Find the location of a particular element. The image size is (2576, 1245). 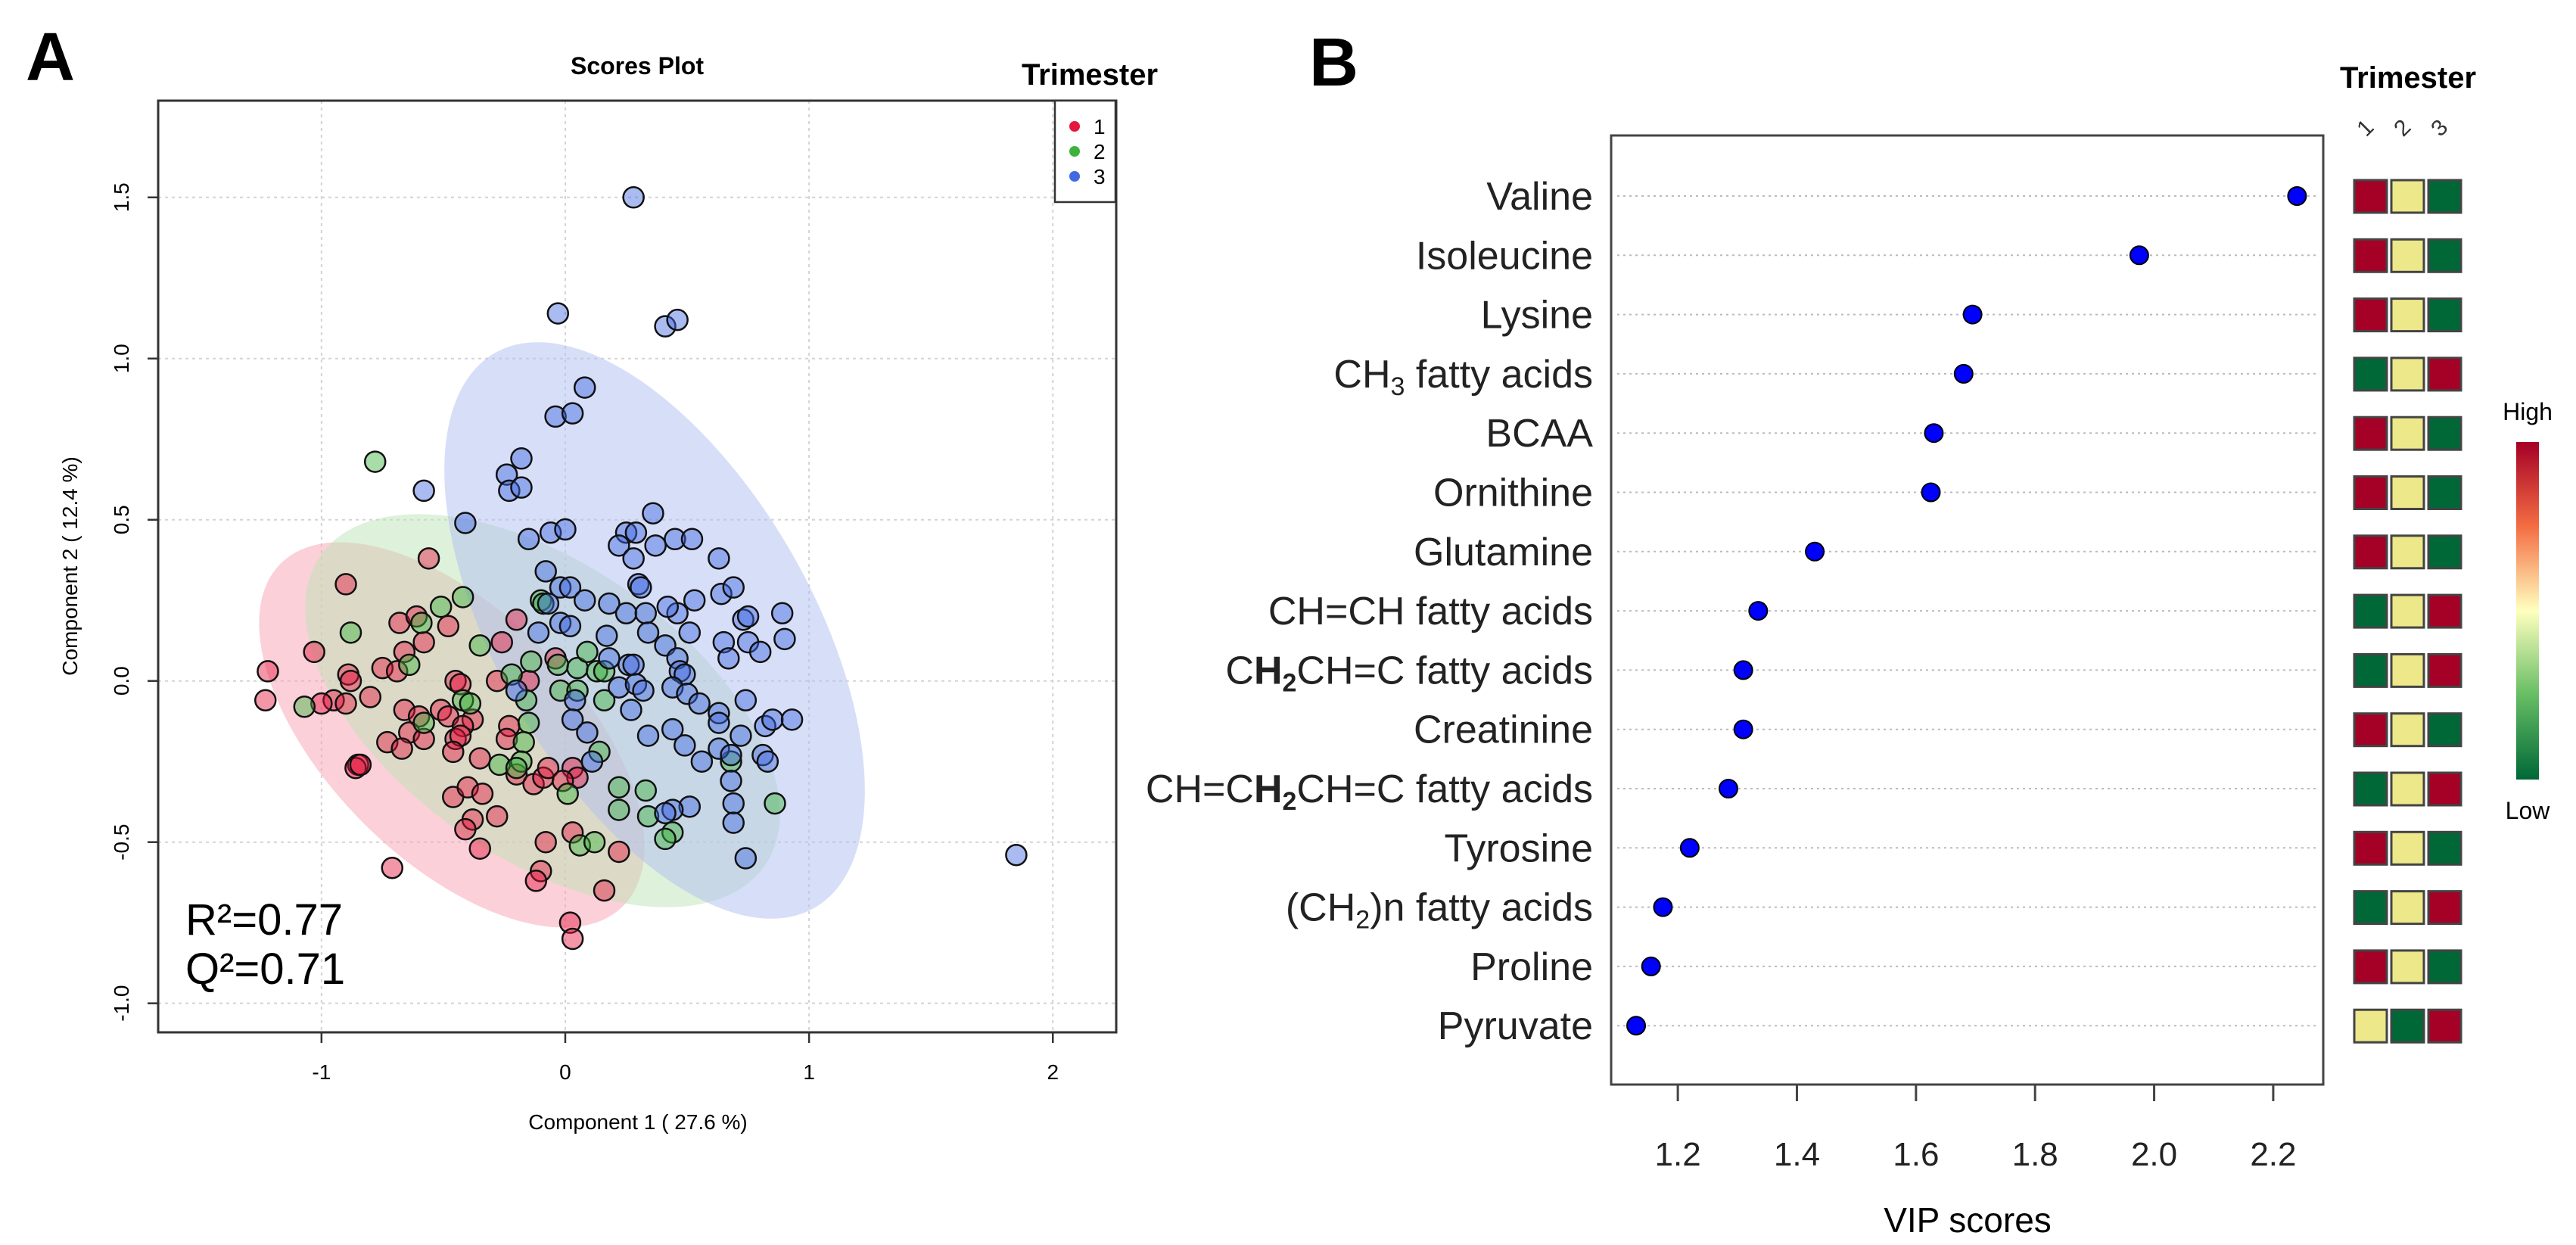

colorbar-gradient is located at coordinates (2527, 611).